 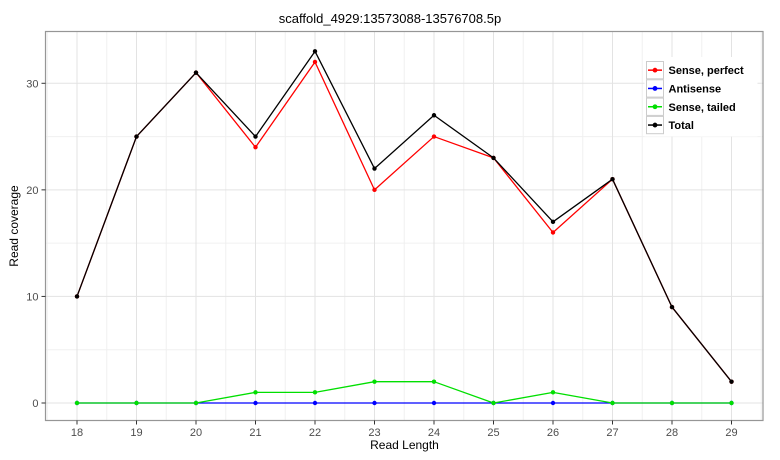 I want to click on series-sense-tailed, so click(x=404, y=392).